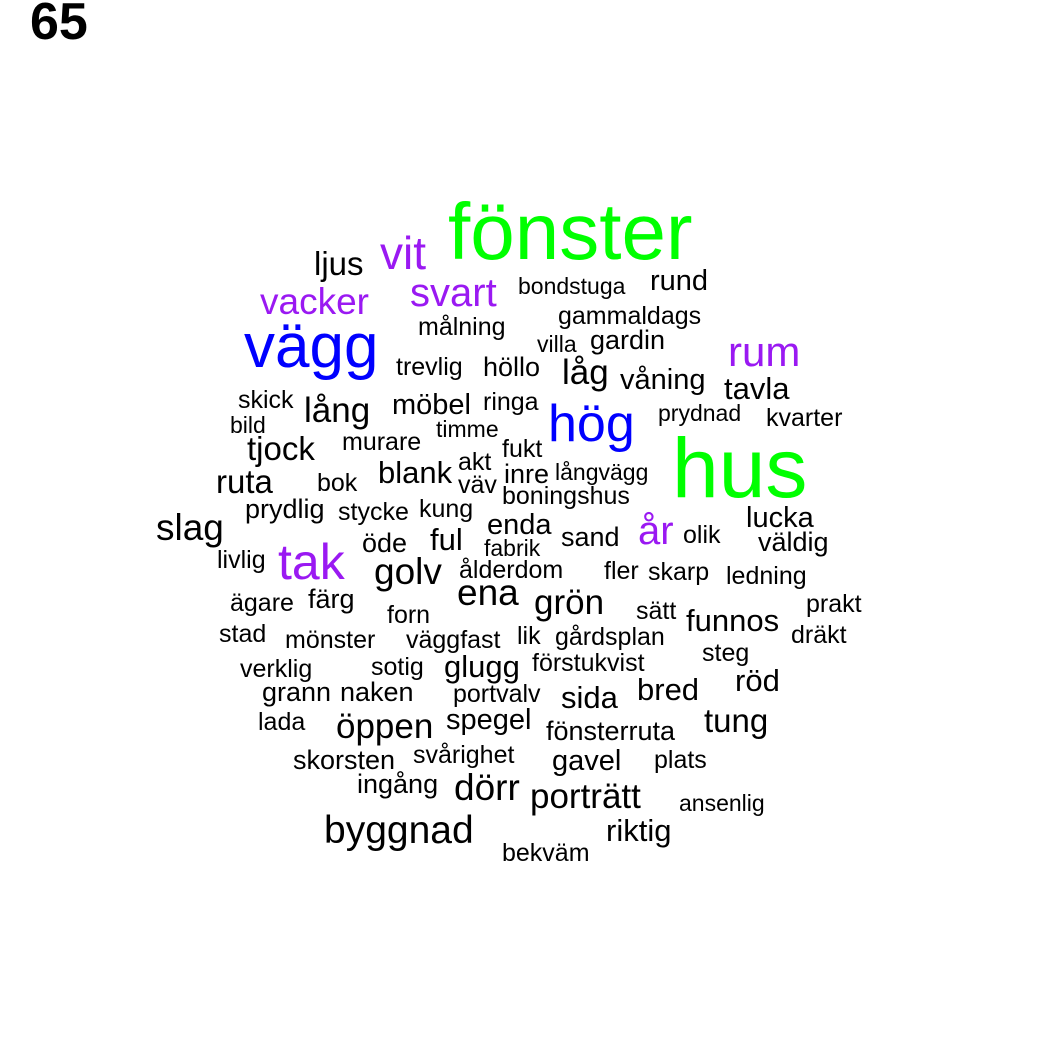 This screenshot has height=1050, width=1050. I want to click on word-80: naken, so click(377, 692).